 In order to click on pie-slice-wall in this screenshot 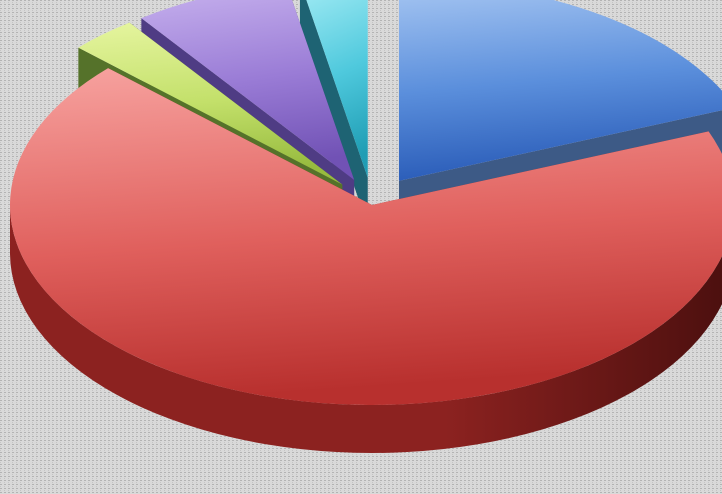, I will do `click(333, 113)`.